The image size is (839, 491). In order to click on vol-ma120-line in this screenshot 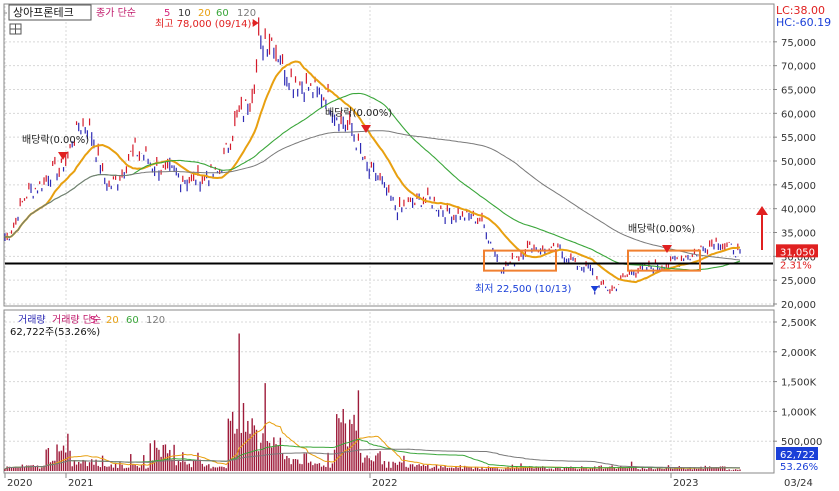, I will do `click(372, 459)`.